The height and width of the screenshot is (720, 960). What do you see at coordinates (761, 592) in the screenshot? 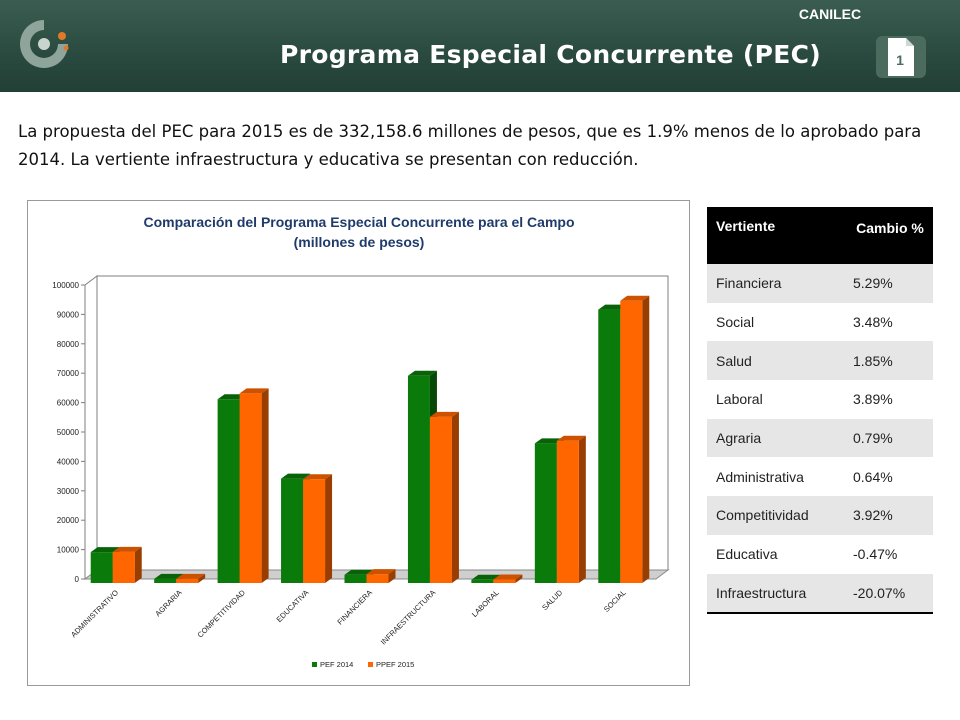
I see `cell-vertiente: Infraestructura` at bounding box center [761, 592].